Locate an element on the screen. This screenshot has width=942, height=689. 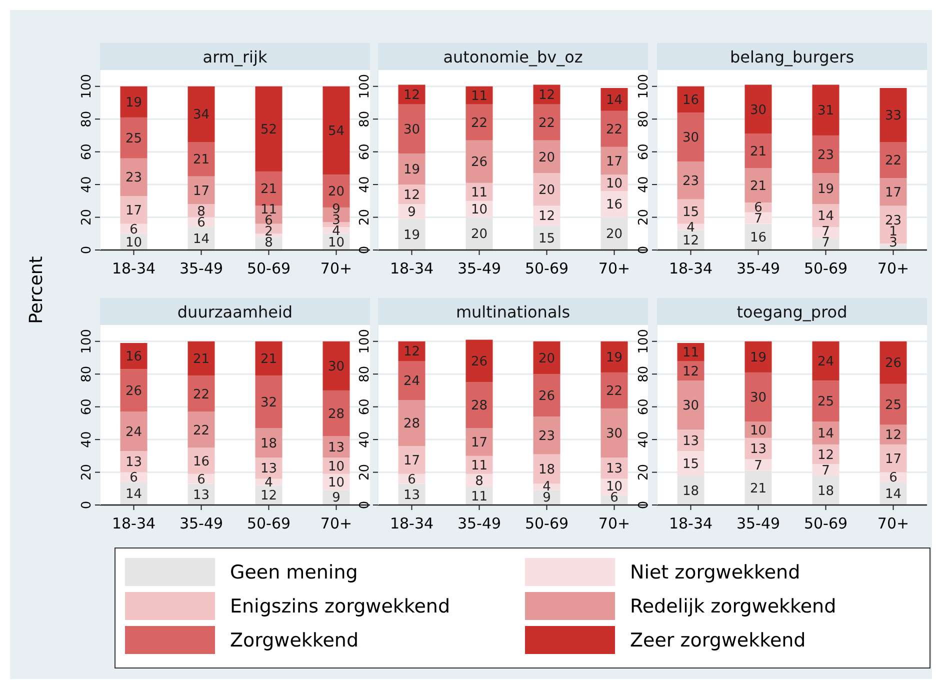
y-axis-title: Percent is located at coordinates (36, 290).